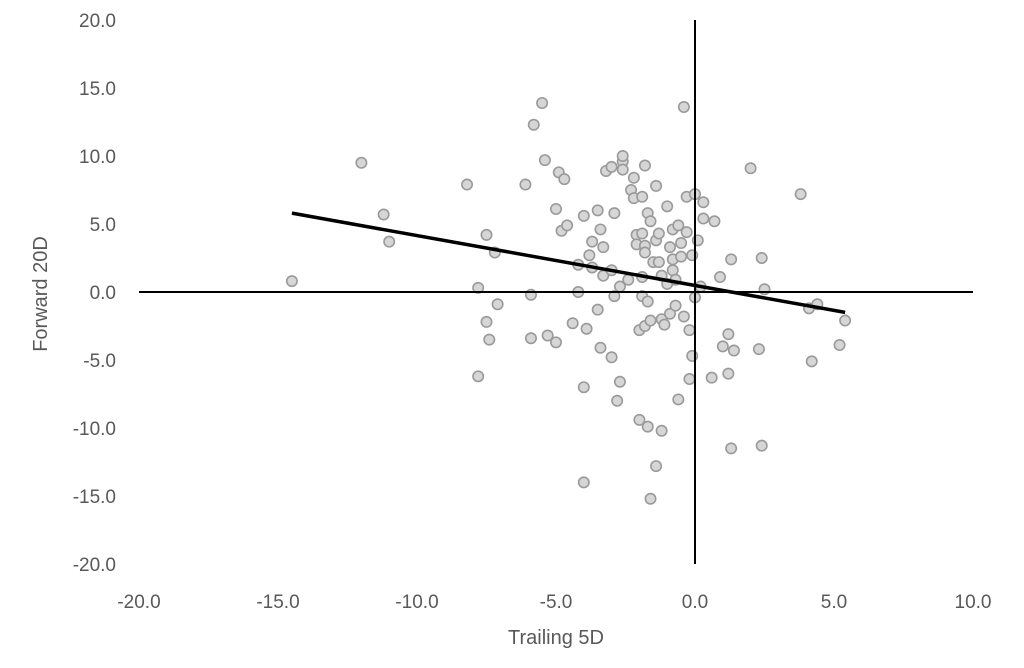 This screenshot has height=668, width=1024. Describe the element at coordinates (97, 157) in the screenshot. I see `y-tick-label: 10.0` at that location.